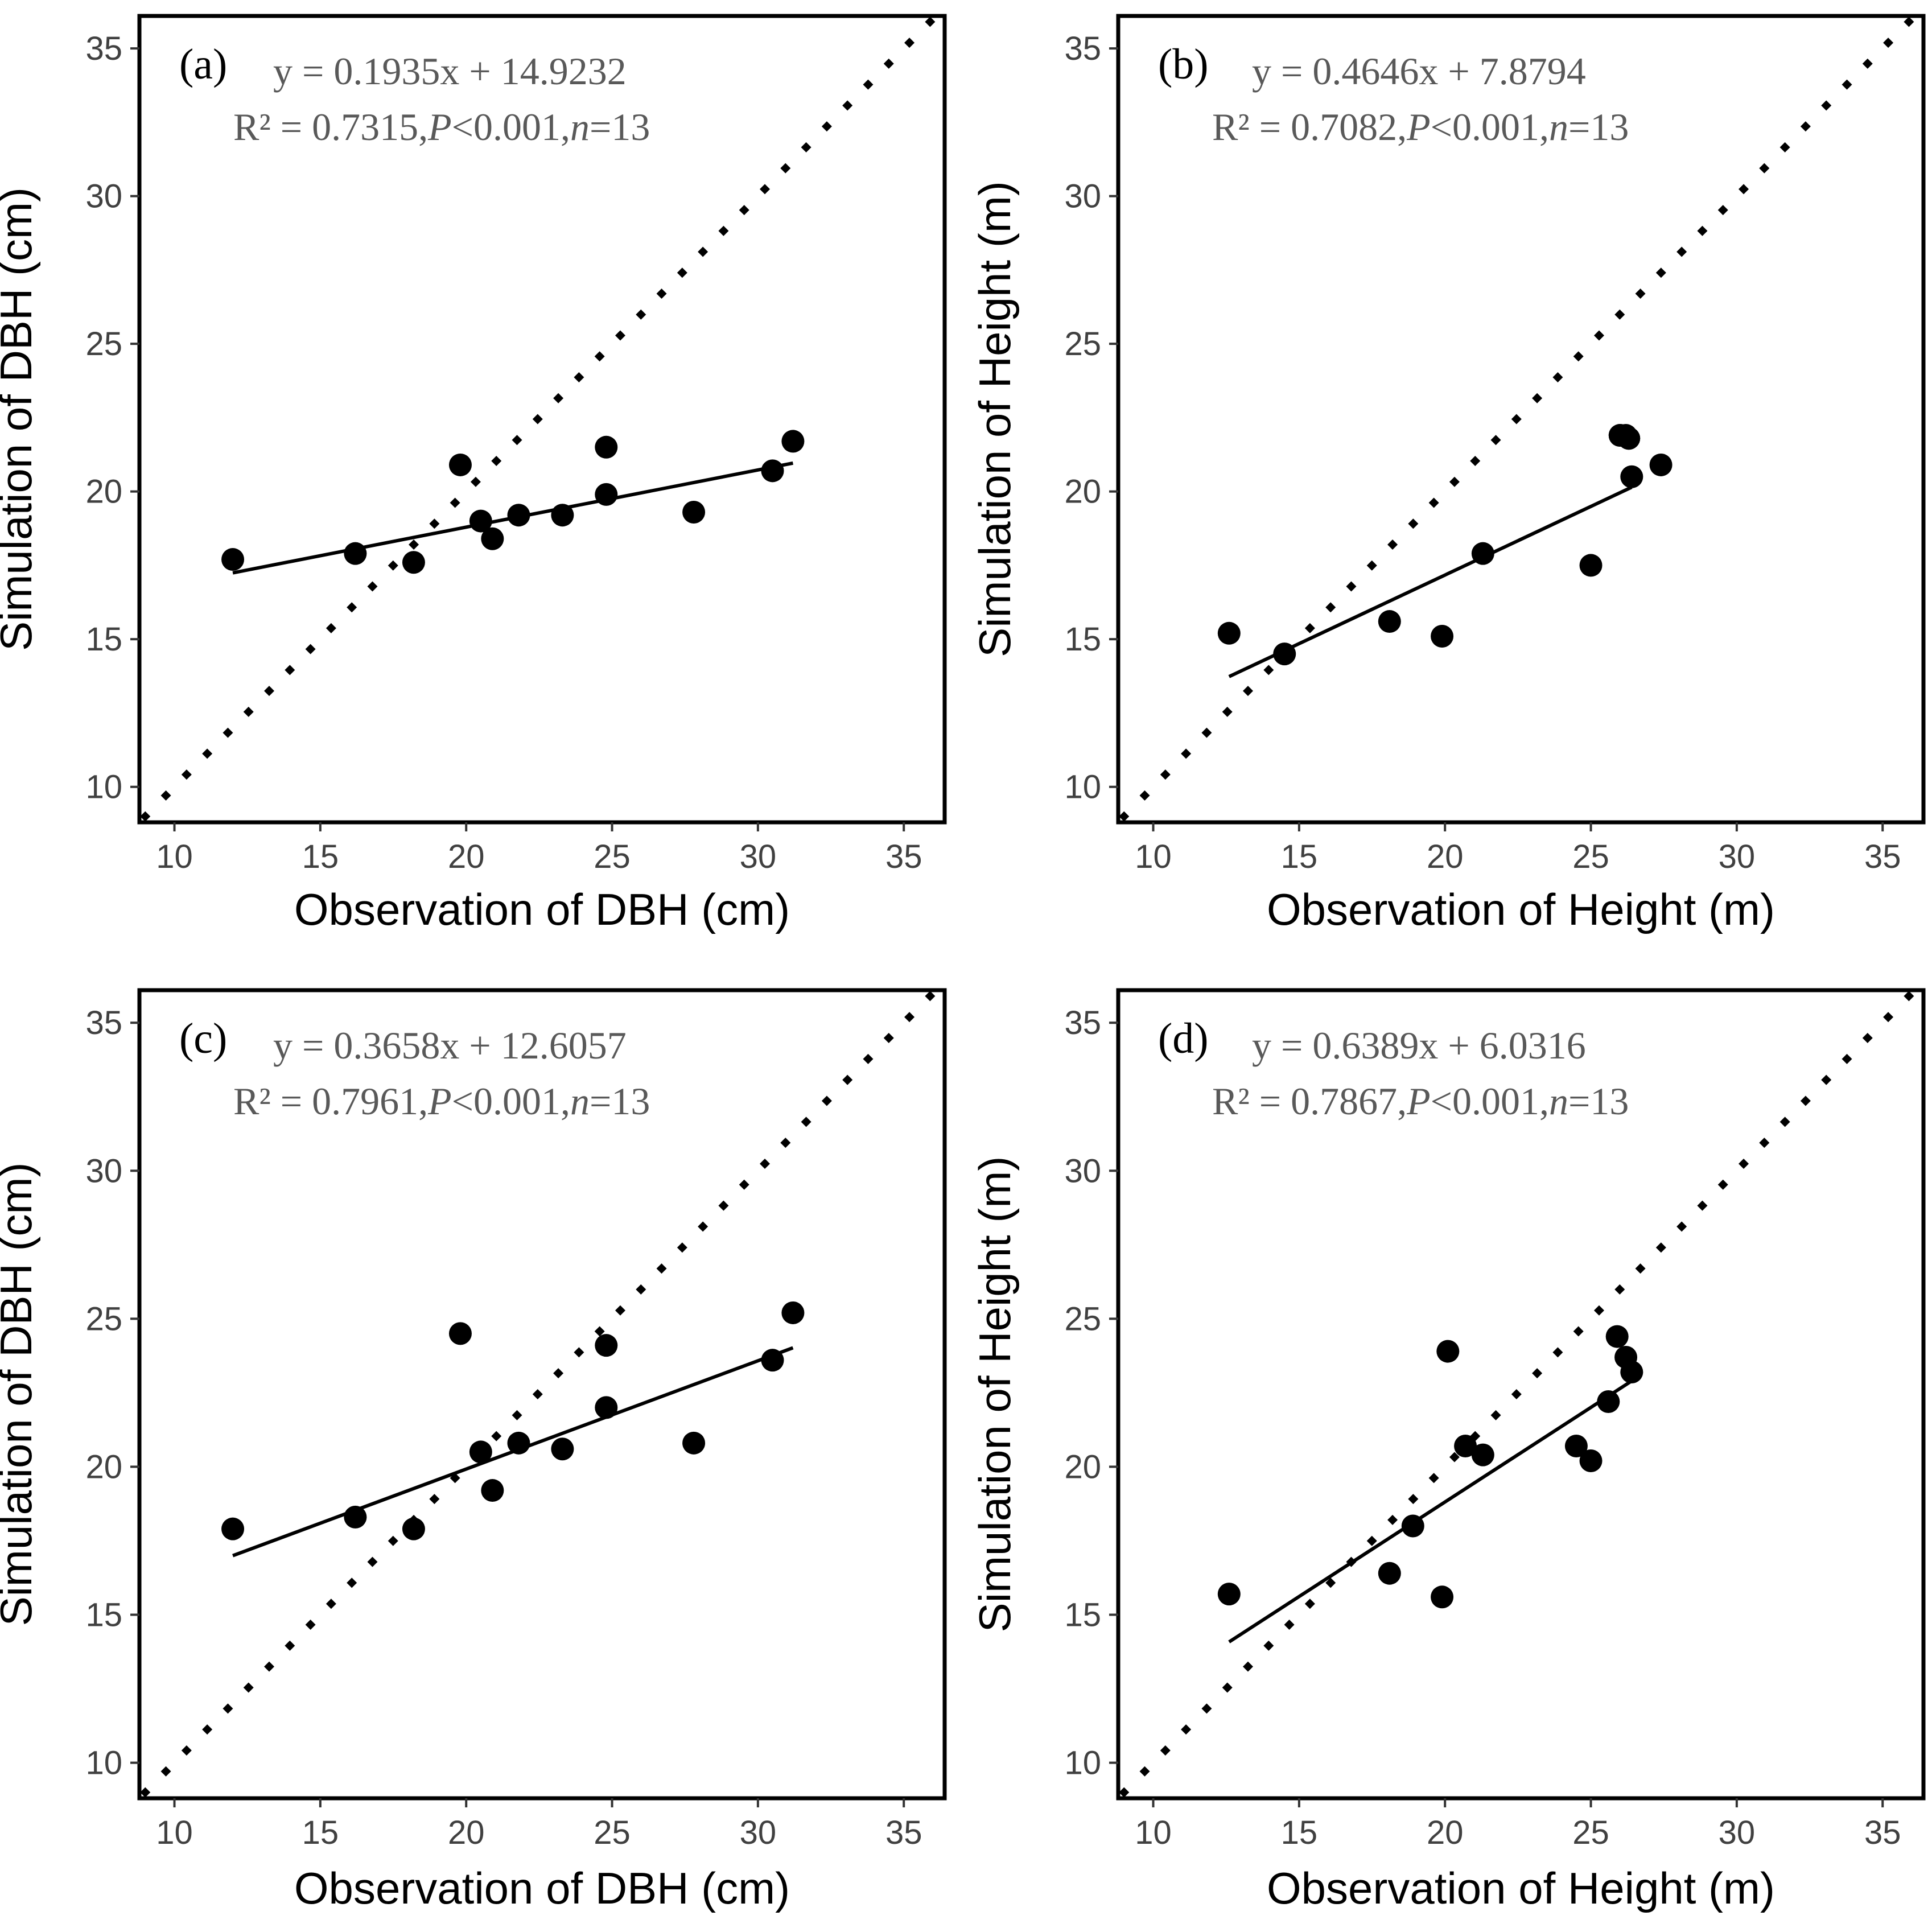 This screenshot has width=1932, height=1932. What do you see at coordinates (450, 1045) in the screenshot?
I see `regression-equation: y = 0.3658x + 12.6057` at bounding box center [450, 1045].